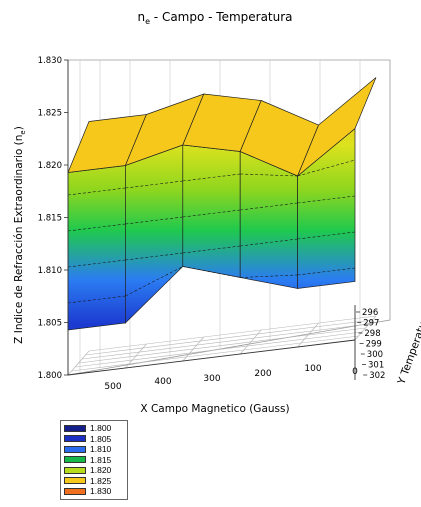  I want to click on z-axis-ticks: 1.800 1.805 1.810 1.815 1.820 1.825 1.830, so click(53, 218).